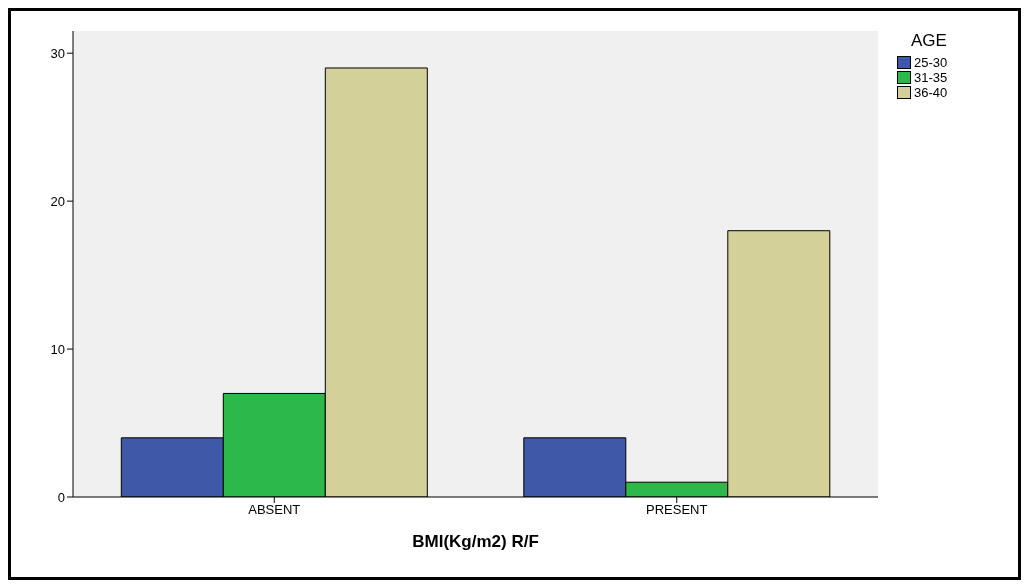 The width and height of the screenshot is (1029, 588). What do you see at coordinates (677, 510) in the screenshot?
I see `x-tick-label: PRESENT` at bounding box center [677, 510].